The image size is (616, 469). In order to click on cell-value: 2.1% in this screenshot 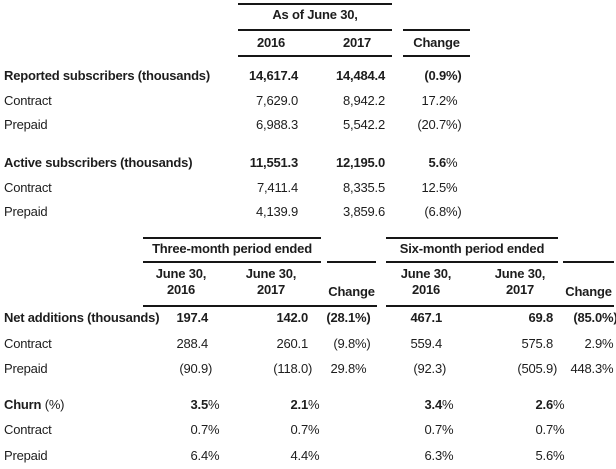, I will do `click(305, 405)`.